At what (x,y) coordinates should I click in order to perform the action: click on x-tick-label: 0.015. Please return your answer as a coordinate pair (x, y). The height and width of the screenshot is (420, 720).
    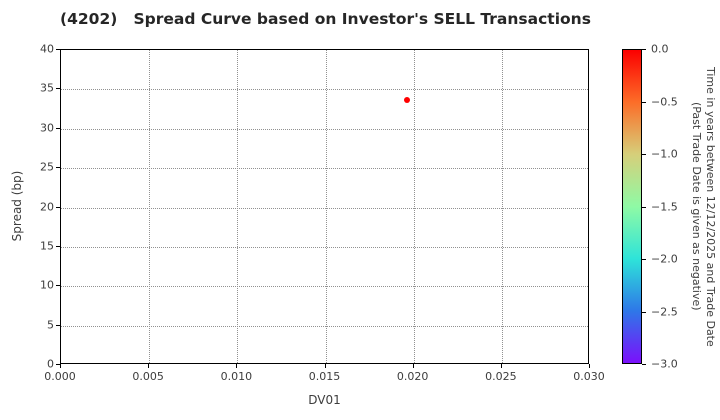
    Looking at the image, I should click on (324, 376).